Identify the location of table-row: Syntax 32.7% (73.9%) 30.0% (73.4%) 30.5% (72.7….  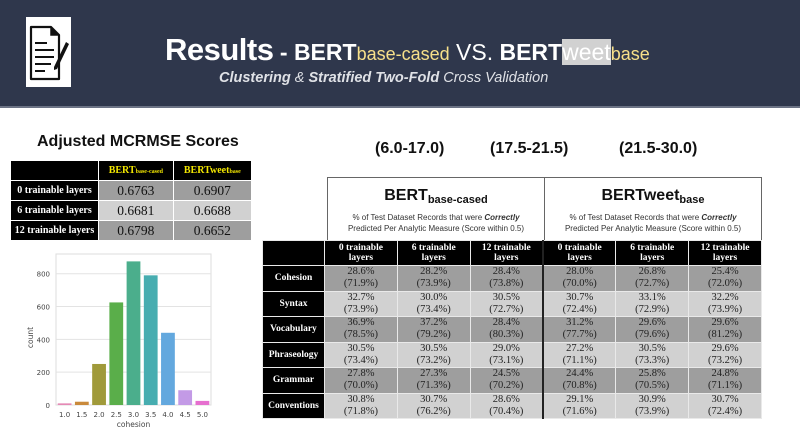
(512, 303).